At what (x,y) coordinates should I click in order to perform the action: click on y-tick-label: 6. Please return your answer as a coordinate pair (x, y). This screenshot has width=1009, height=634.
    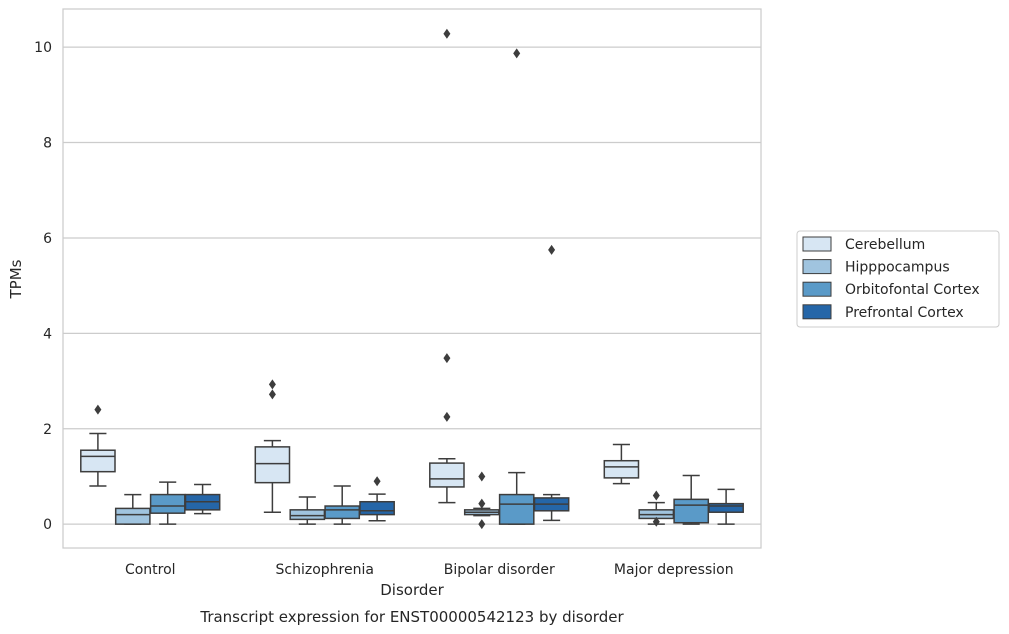
    Looking at the image, I should click on (47, 239).